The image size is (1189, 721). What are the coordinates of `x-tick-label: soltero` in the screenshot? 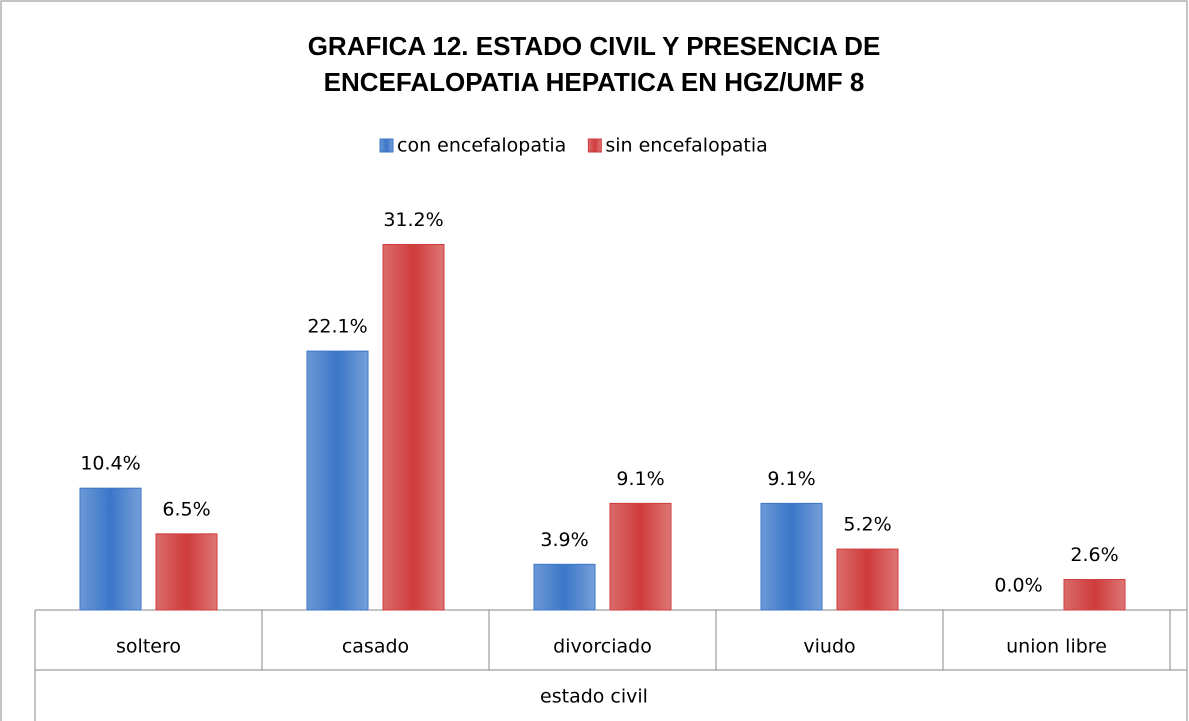 It's located at (148, 647).